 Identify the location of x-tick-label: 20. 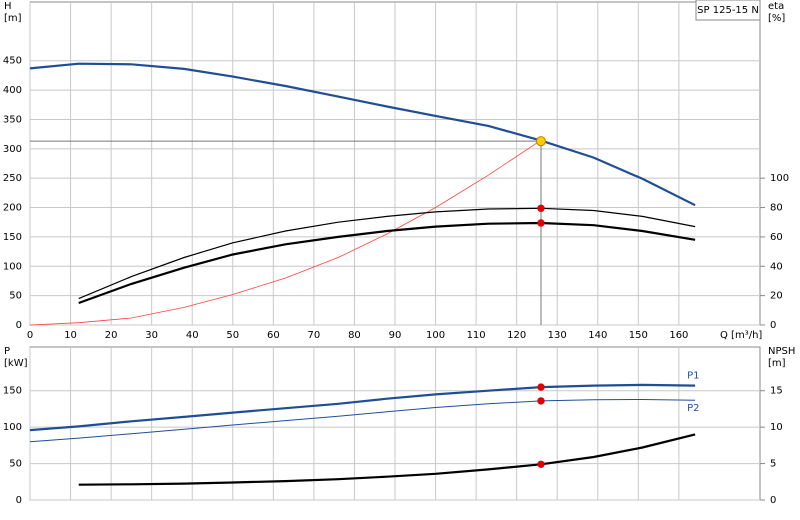
(111, 335).